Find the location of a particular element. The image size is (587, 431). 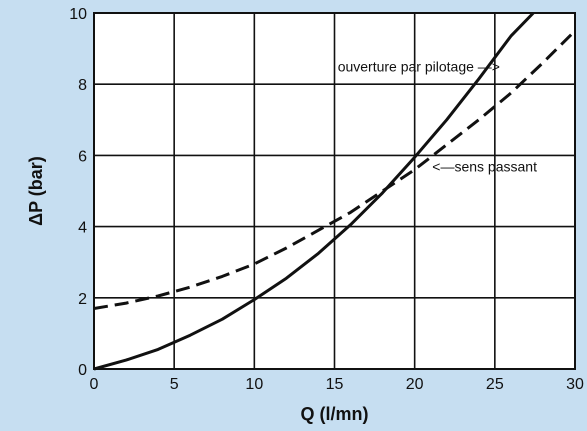

y-tick-label: 8 is located at coordinates (82, 85).